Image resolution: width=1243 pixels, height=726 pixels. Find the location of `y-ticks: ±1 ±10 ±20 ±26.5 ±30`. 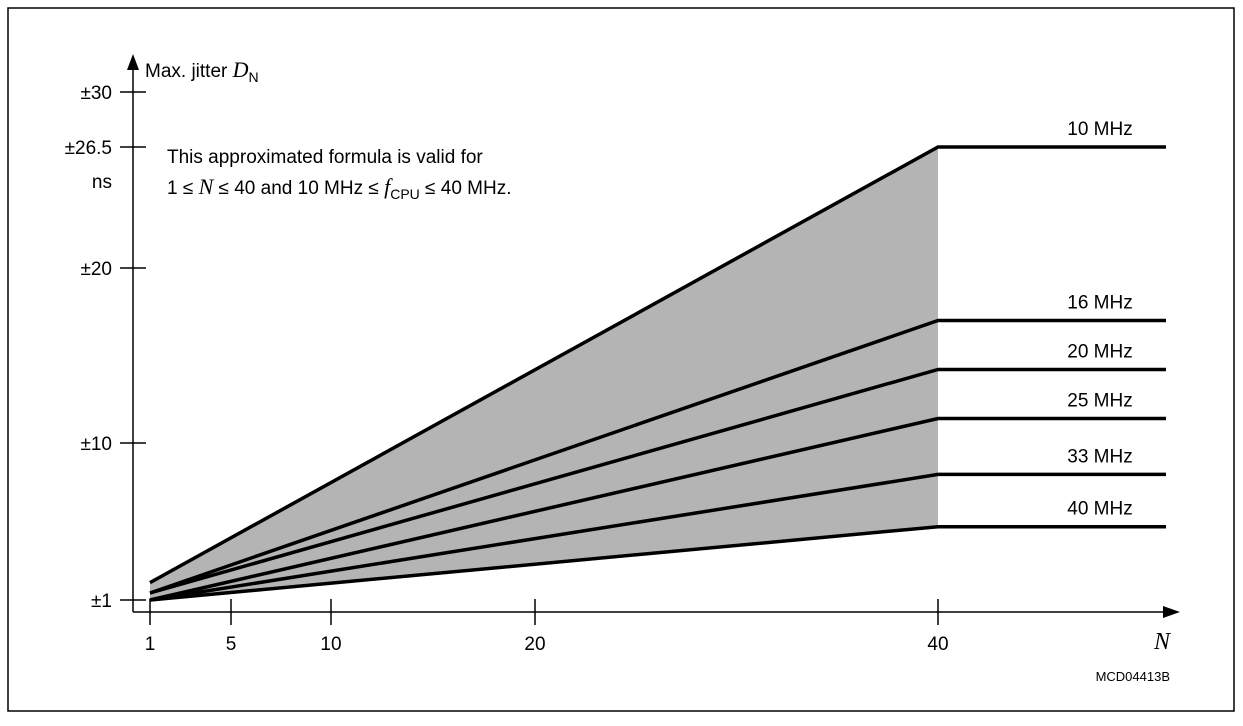

y-ticks: ±1 ±10 ±20 ±26.5 ±30 is located at coordinates (105, 347).